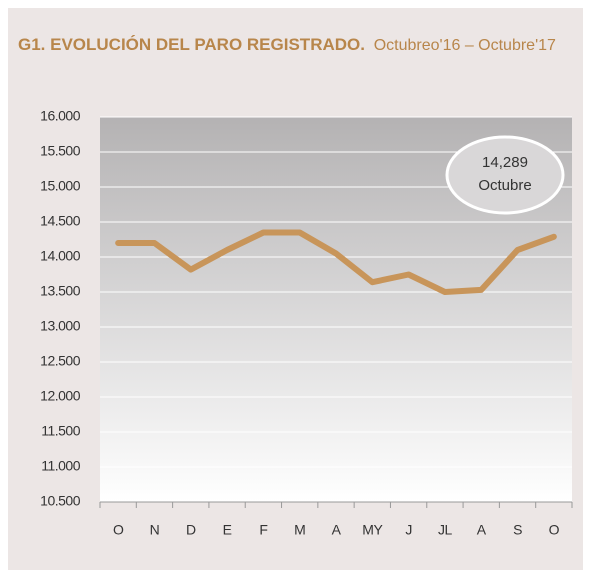 The height and width of the screenshot is (578, 591). What do you see at coordinates (60, 501) in the screenshot?
I see `y-tick-label: 10.500` at bounding box center [60, 501].